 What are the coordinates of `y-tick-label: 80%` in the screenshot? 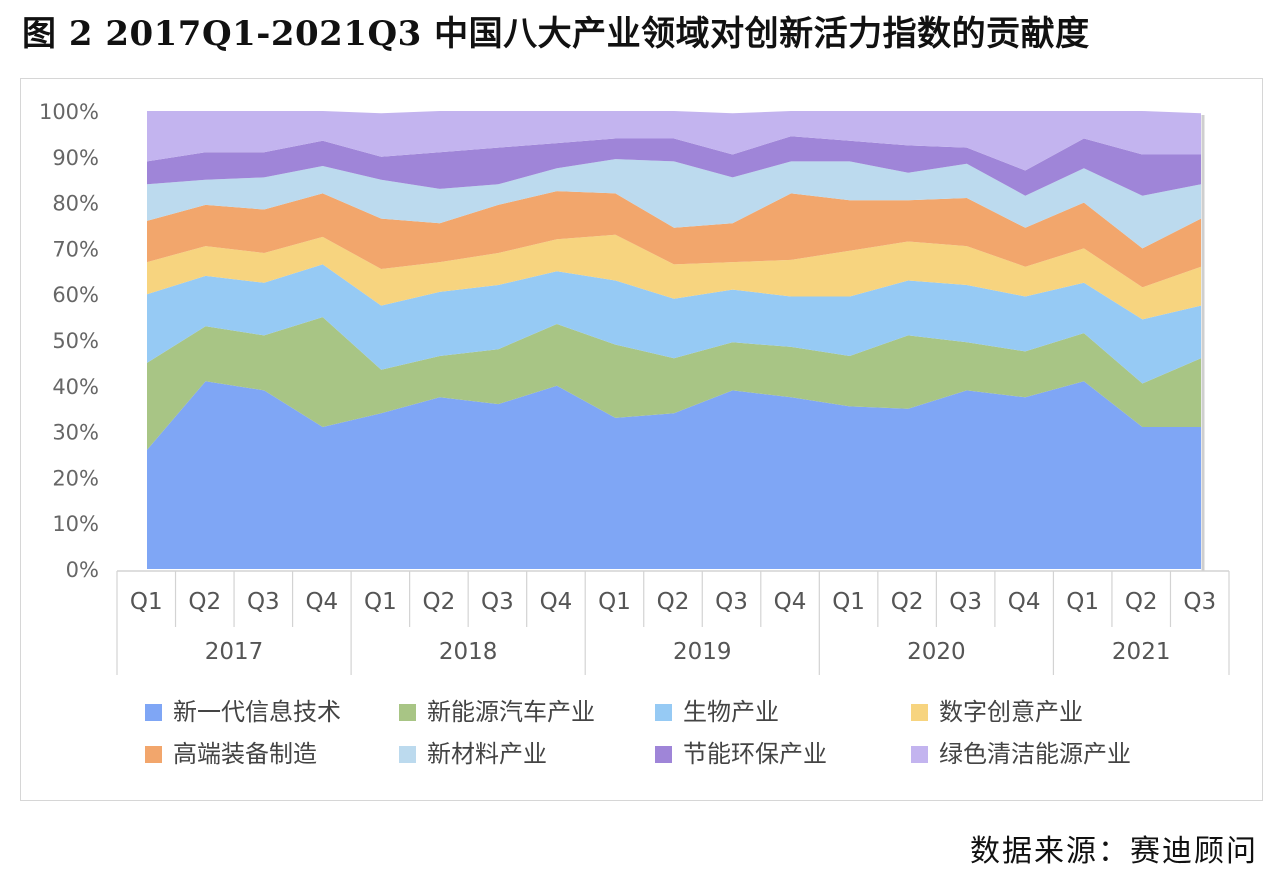 It's located at (75, 204).